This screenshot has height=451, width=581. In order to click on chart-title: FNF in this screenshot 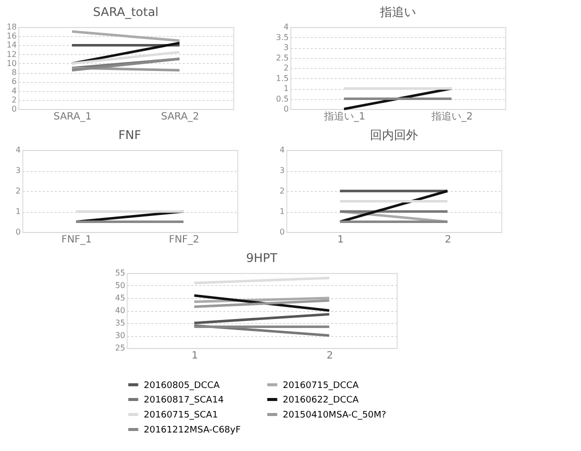, I will do `click(130, 135)`.